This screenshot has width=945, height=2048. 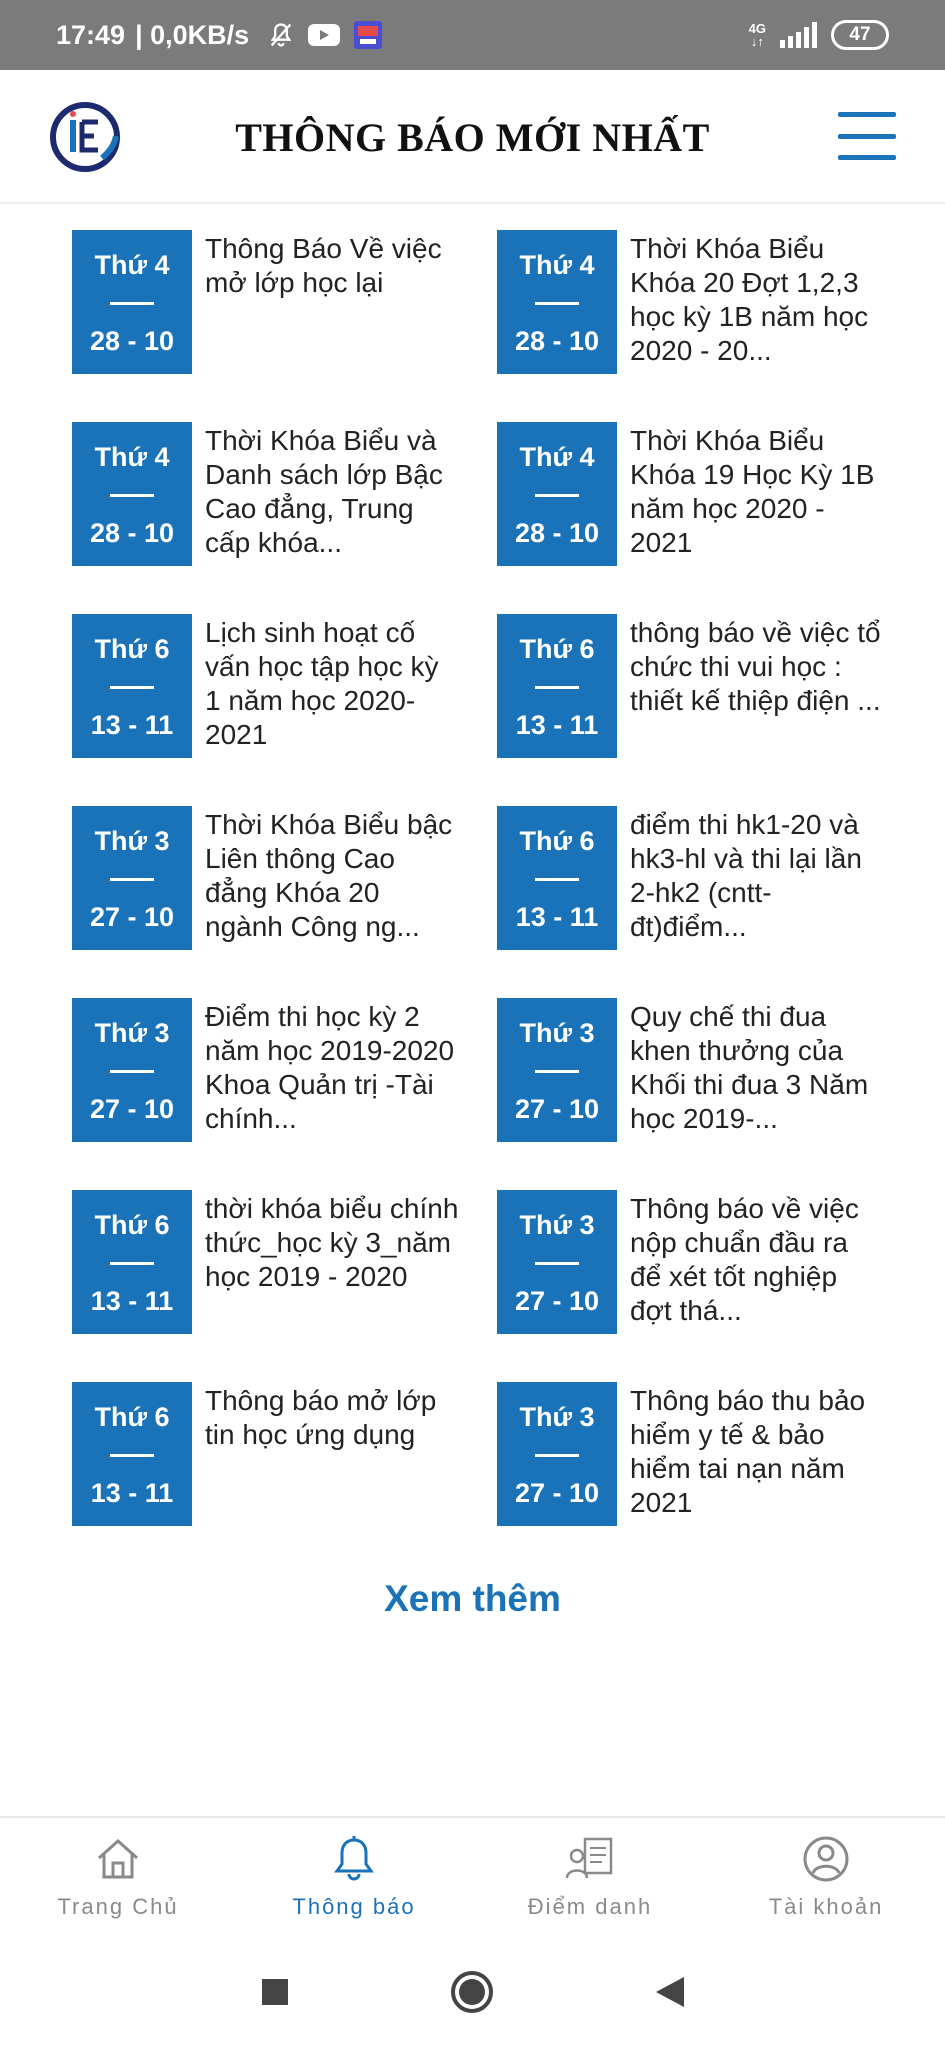 I want to click on battery-icon: 47, so click(x=860, y=35).